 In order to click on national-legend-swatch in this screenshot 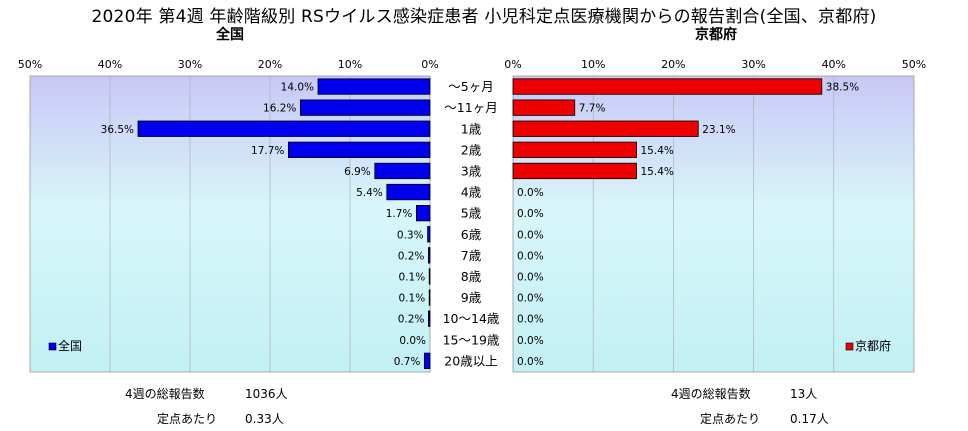, I will do `click(52, 346)`.